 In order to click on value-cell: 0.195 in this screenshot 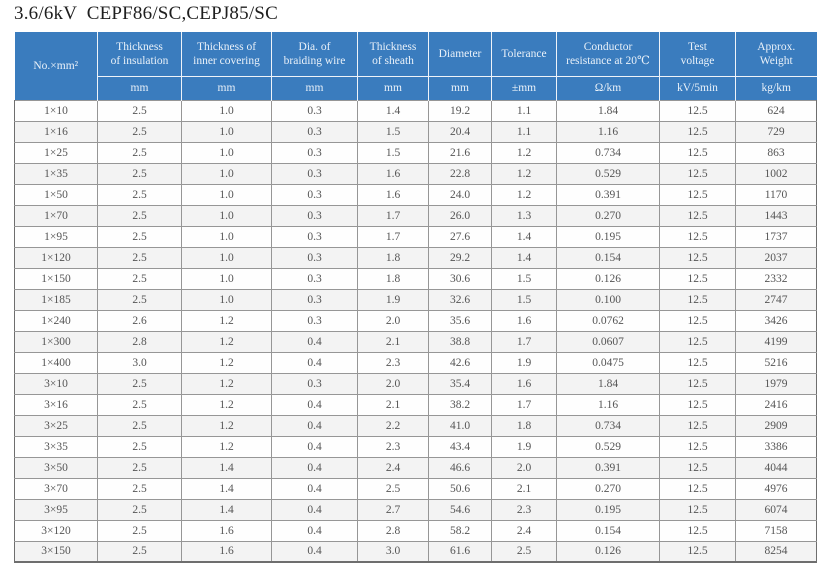, I will do `click(608, 509)`.